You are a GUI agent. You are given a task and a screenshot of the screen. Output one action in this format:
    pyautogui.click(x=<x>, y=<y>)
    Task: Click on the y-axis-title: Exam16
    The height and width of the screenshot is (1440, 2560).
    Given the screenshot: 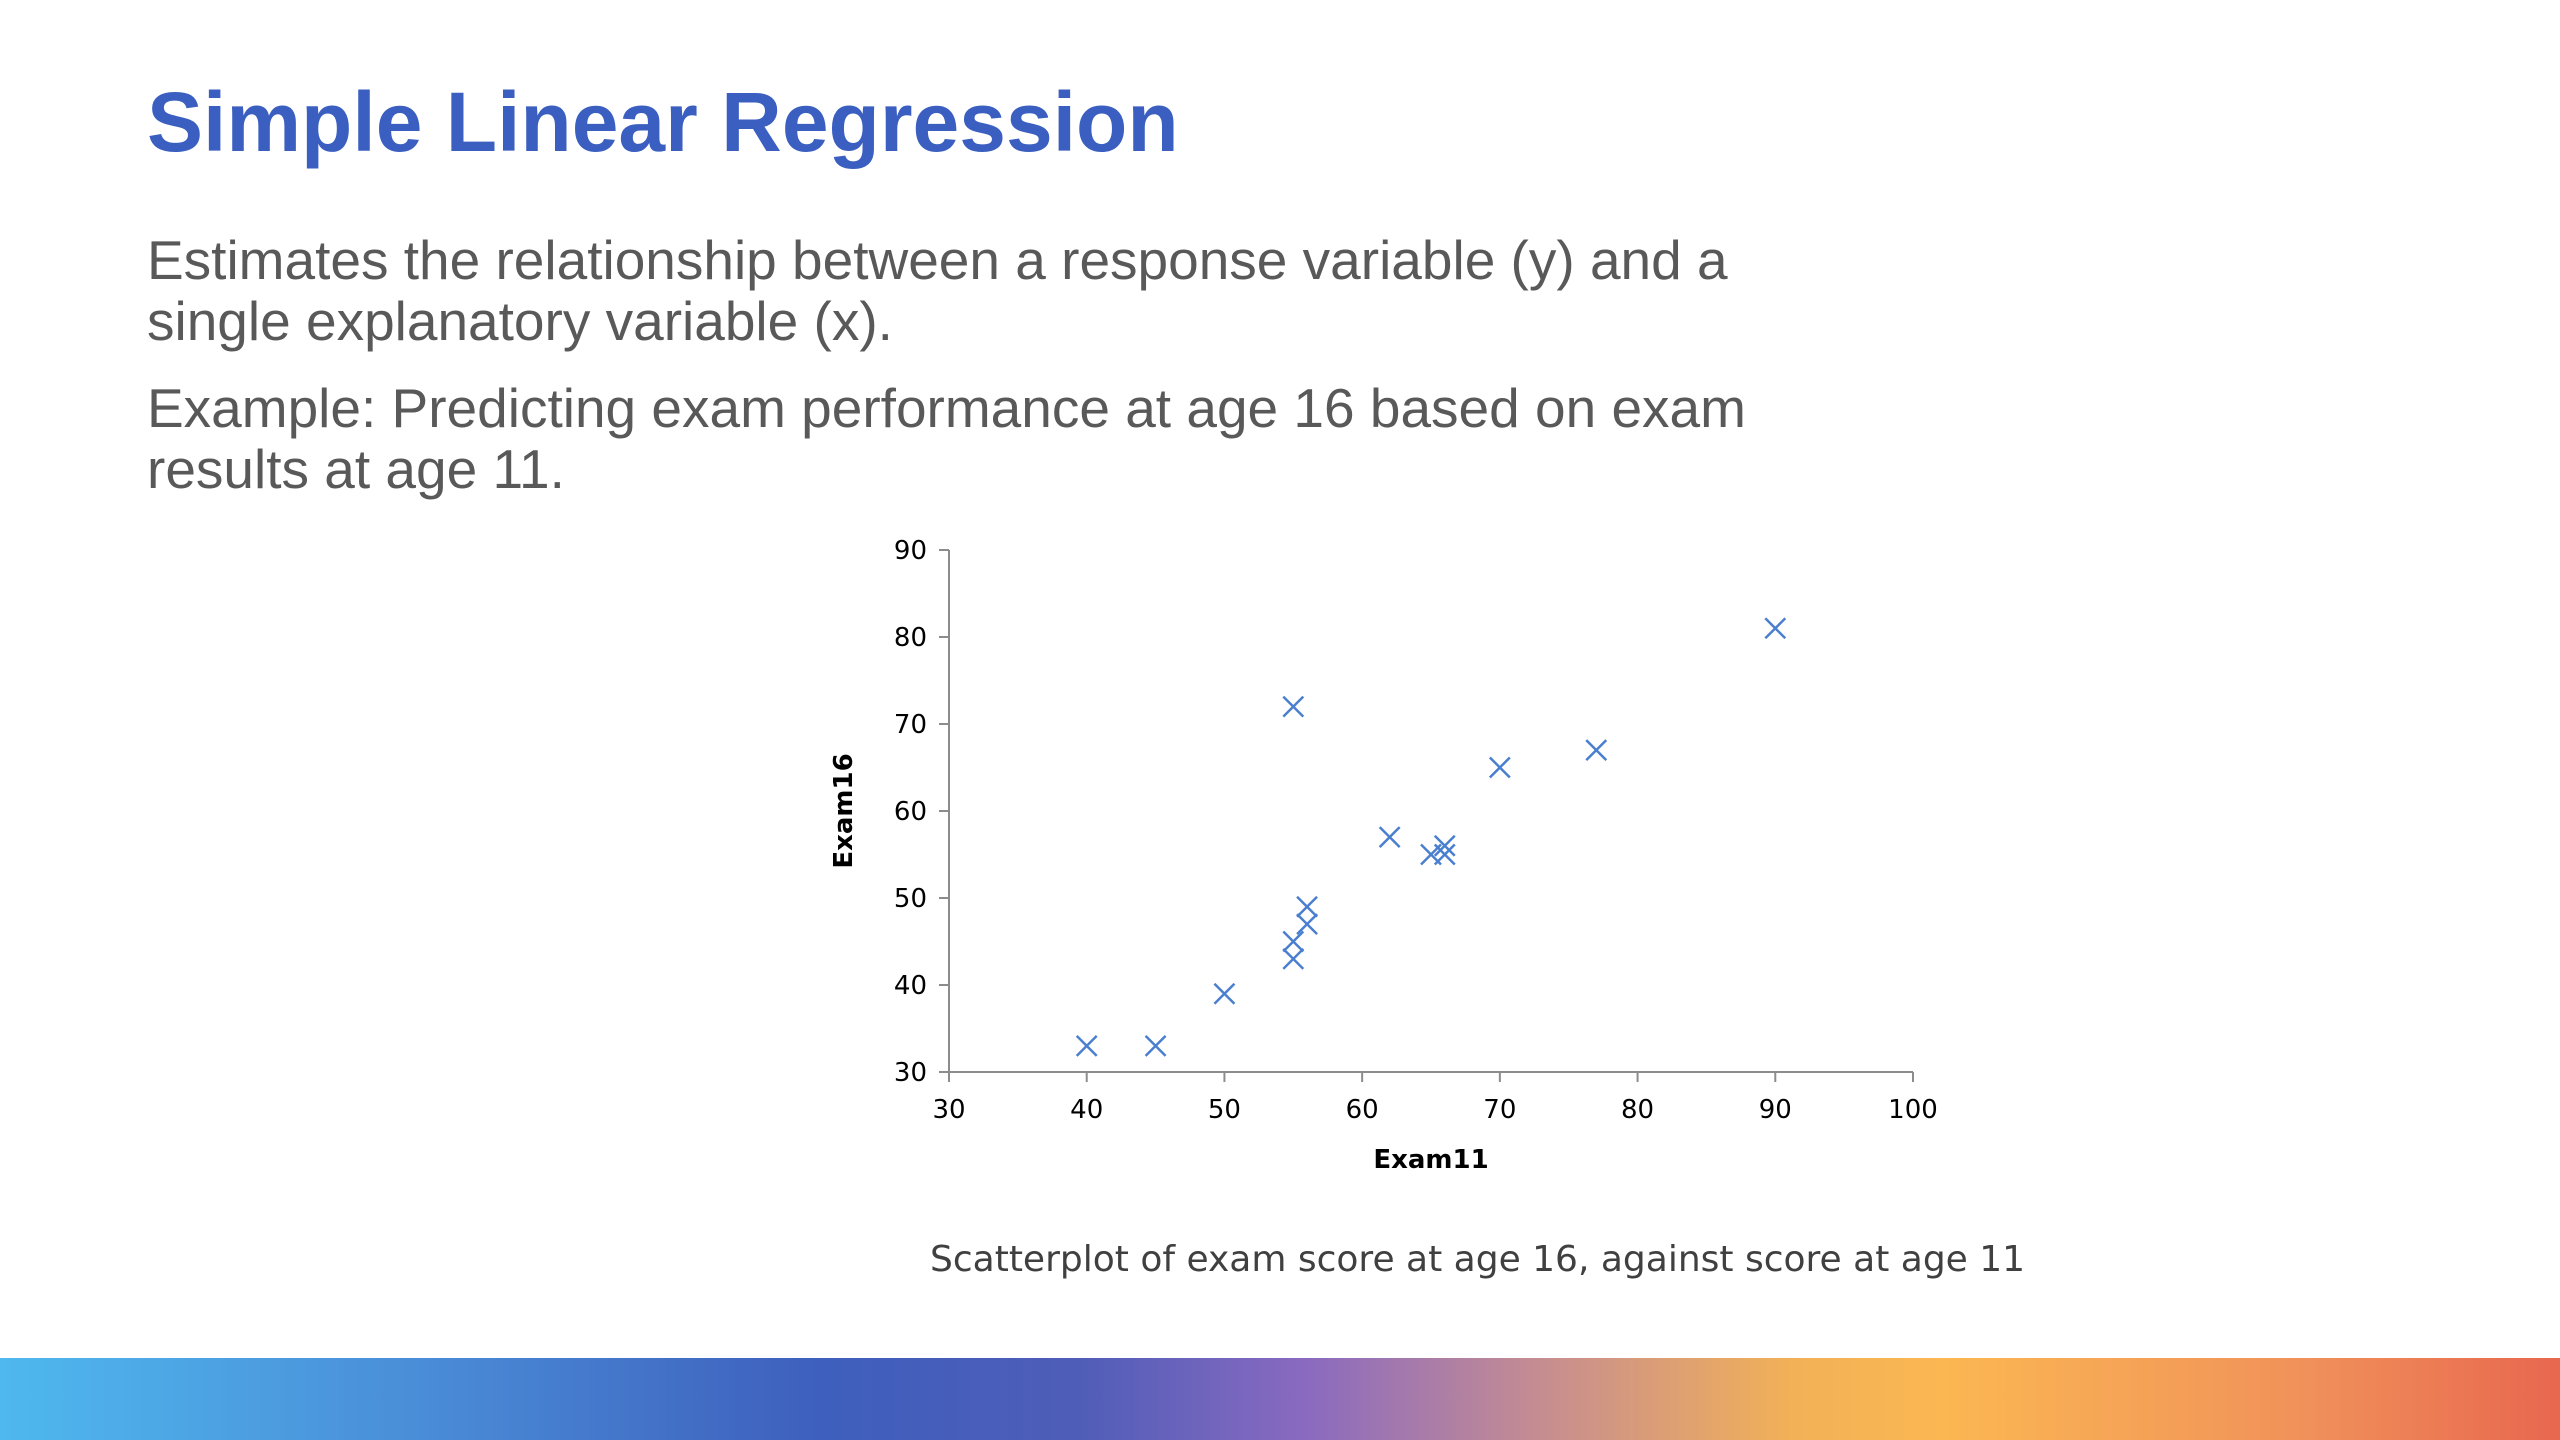 What is the action you would take?
    pyautogui.click(x=844, y=810)
    